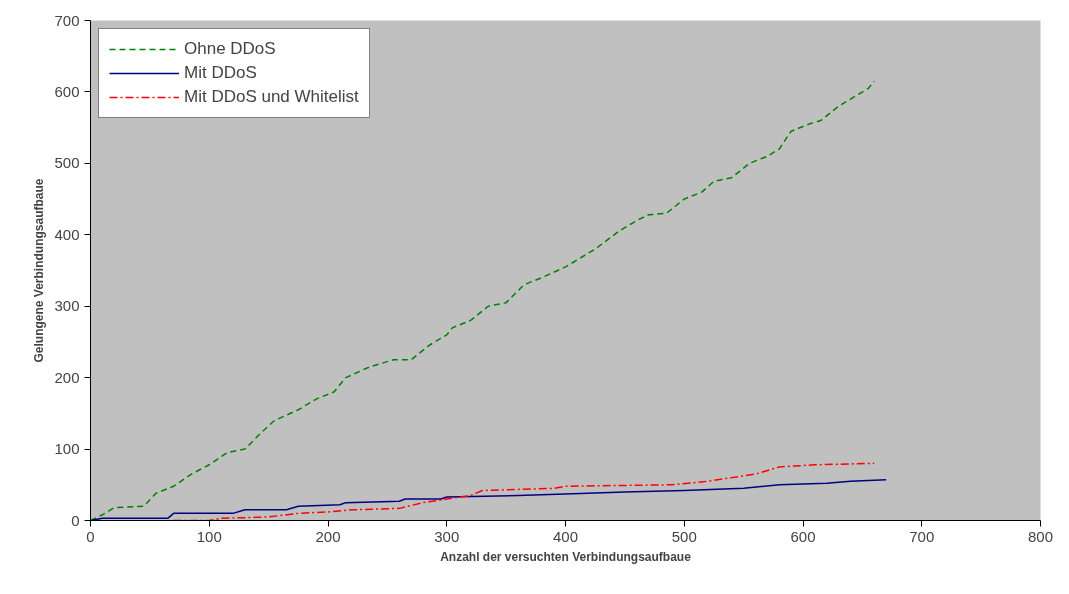 The height and width of the screenshot is (594, 1069). What do you see at coordinates (922, 536) in the screenshot?
I see `x-tick-label: 700` at bounding box center [922, 536].